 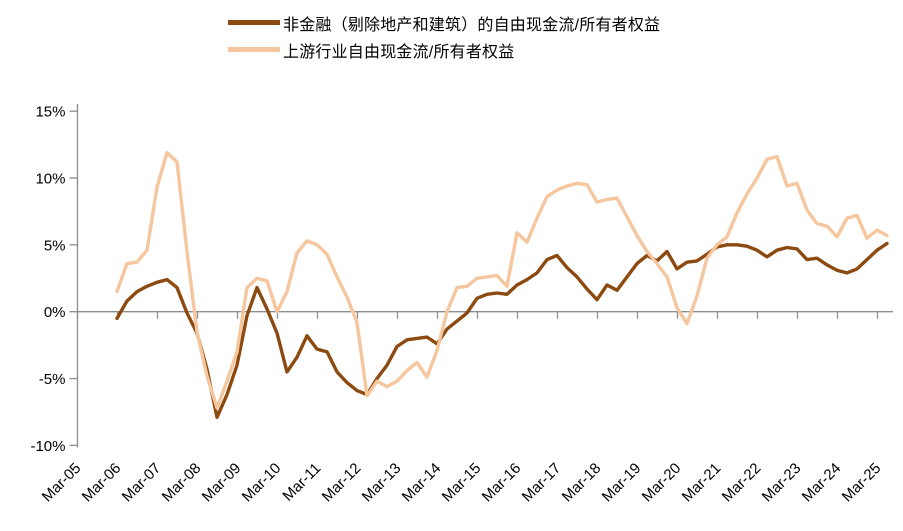 What do you see at coordinates (502, 483) in the screenshot?
I see `x-axis-label: Mar-16` at bounding box center [502, 483].